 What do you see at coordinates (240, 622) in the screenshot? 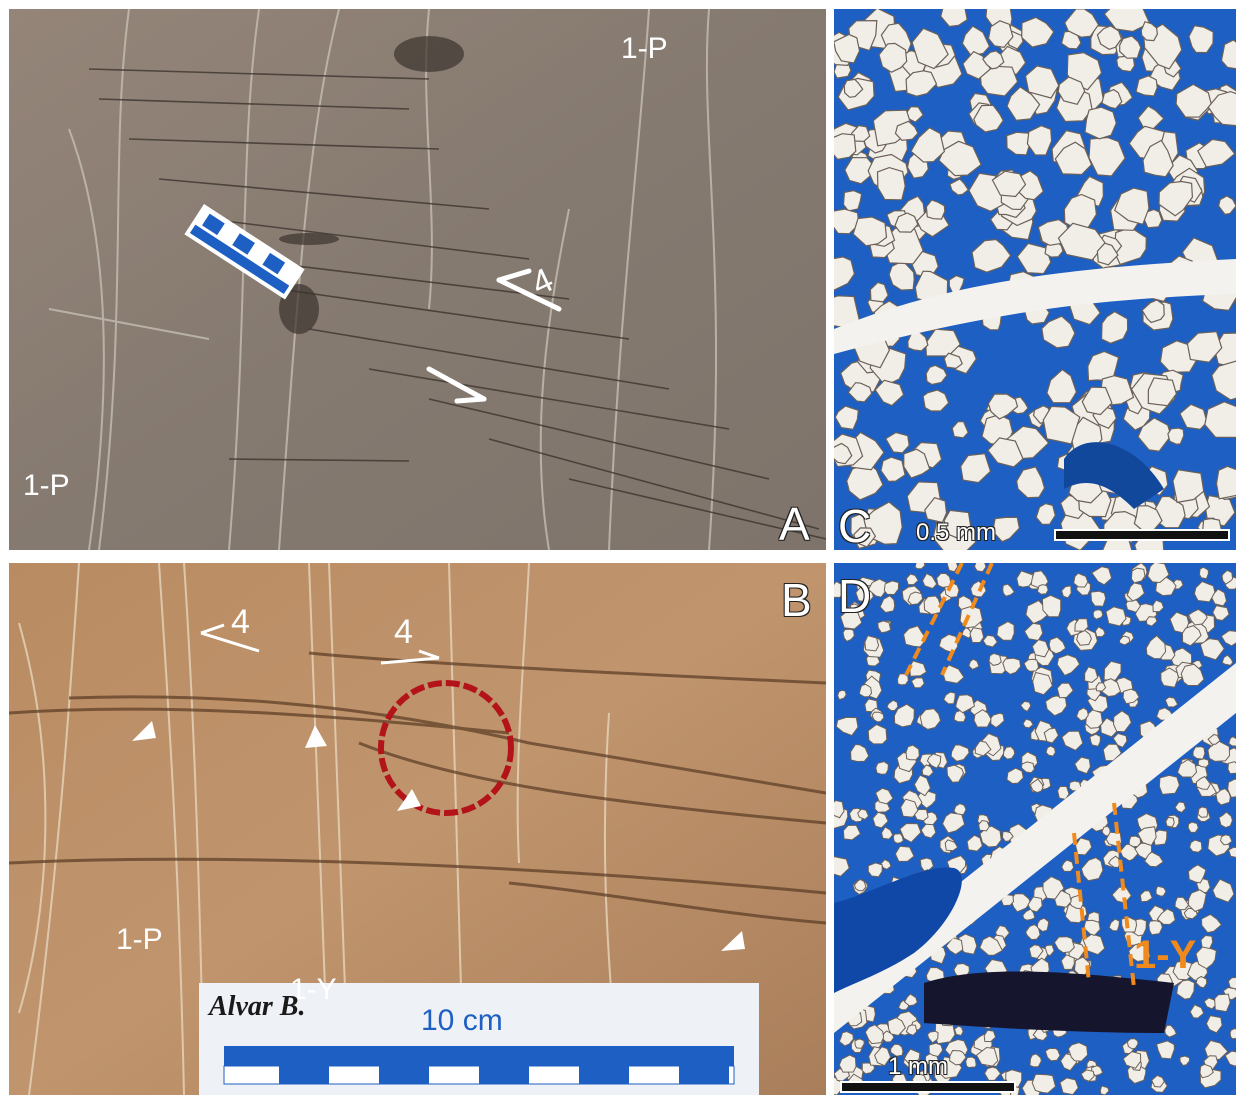
I see `panel-b-arrow-number-left: 4` at bounding box center [240, 622].